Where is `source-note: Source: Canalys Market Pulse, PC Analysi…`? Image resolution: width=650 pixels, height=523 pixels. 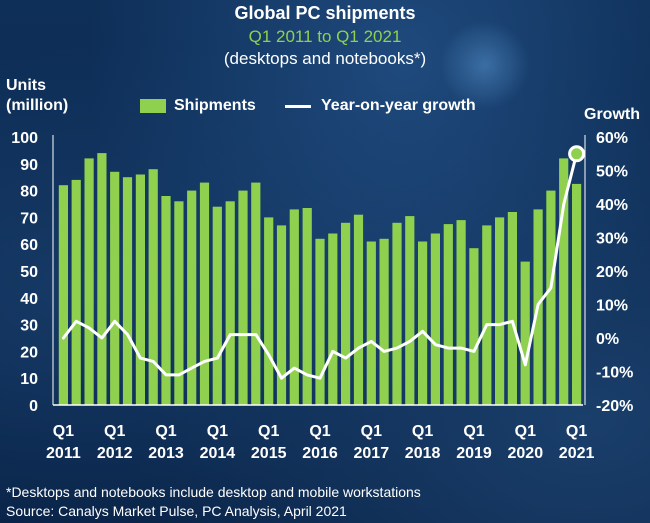 source-note: Source: Canalys Market Pulse, PC Analysi… is located at coordinates (176, 511).